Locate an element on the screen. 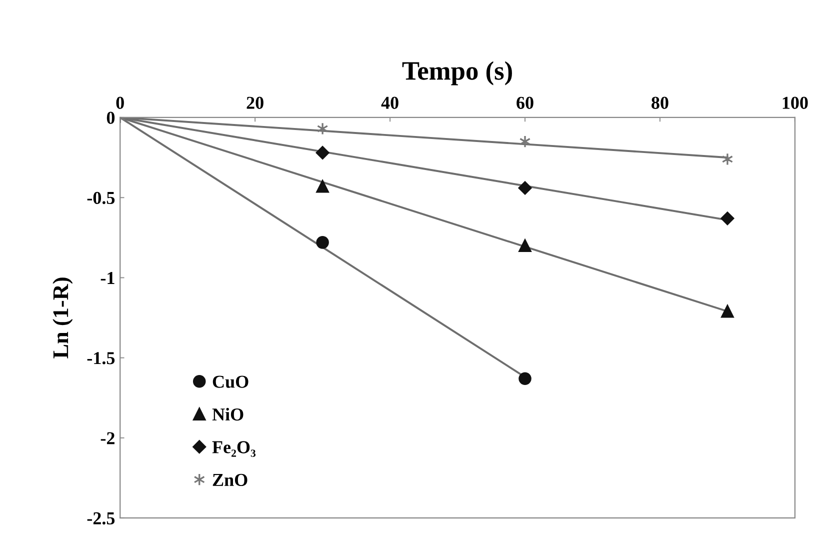  legend-label: NiO is located at coordinates (228, 414).